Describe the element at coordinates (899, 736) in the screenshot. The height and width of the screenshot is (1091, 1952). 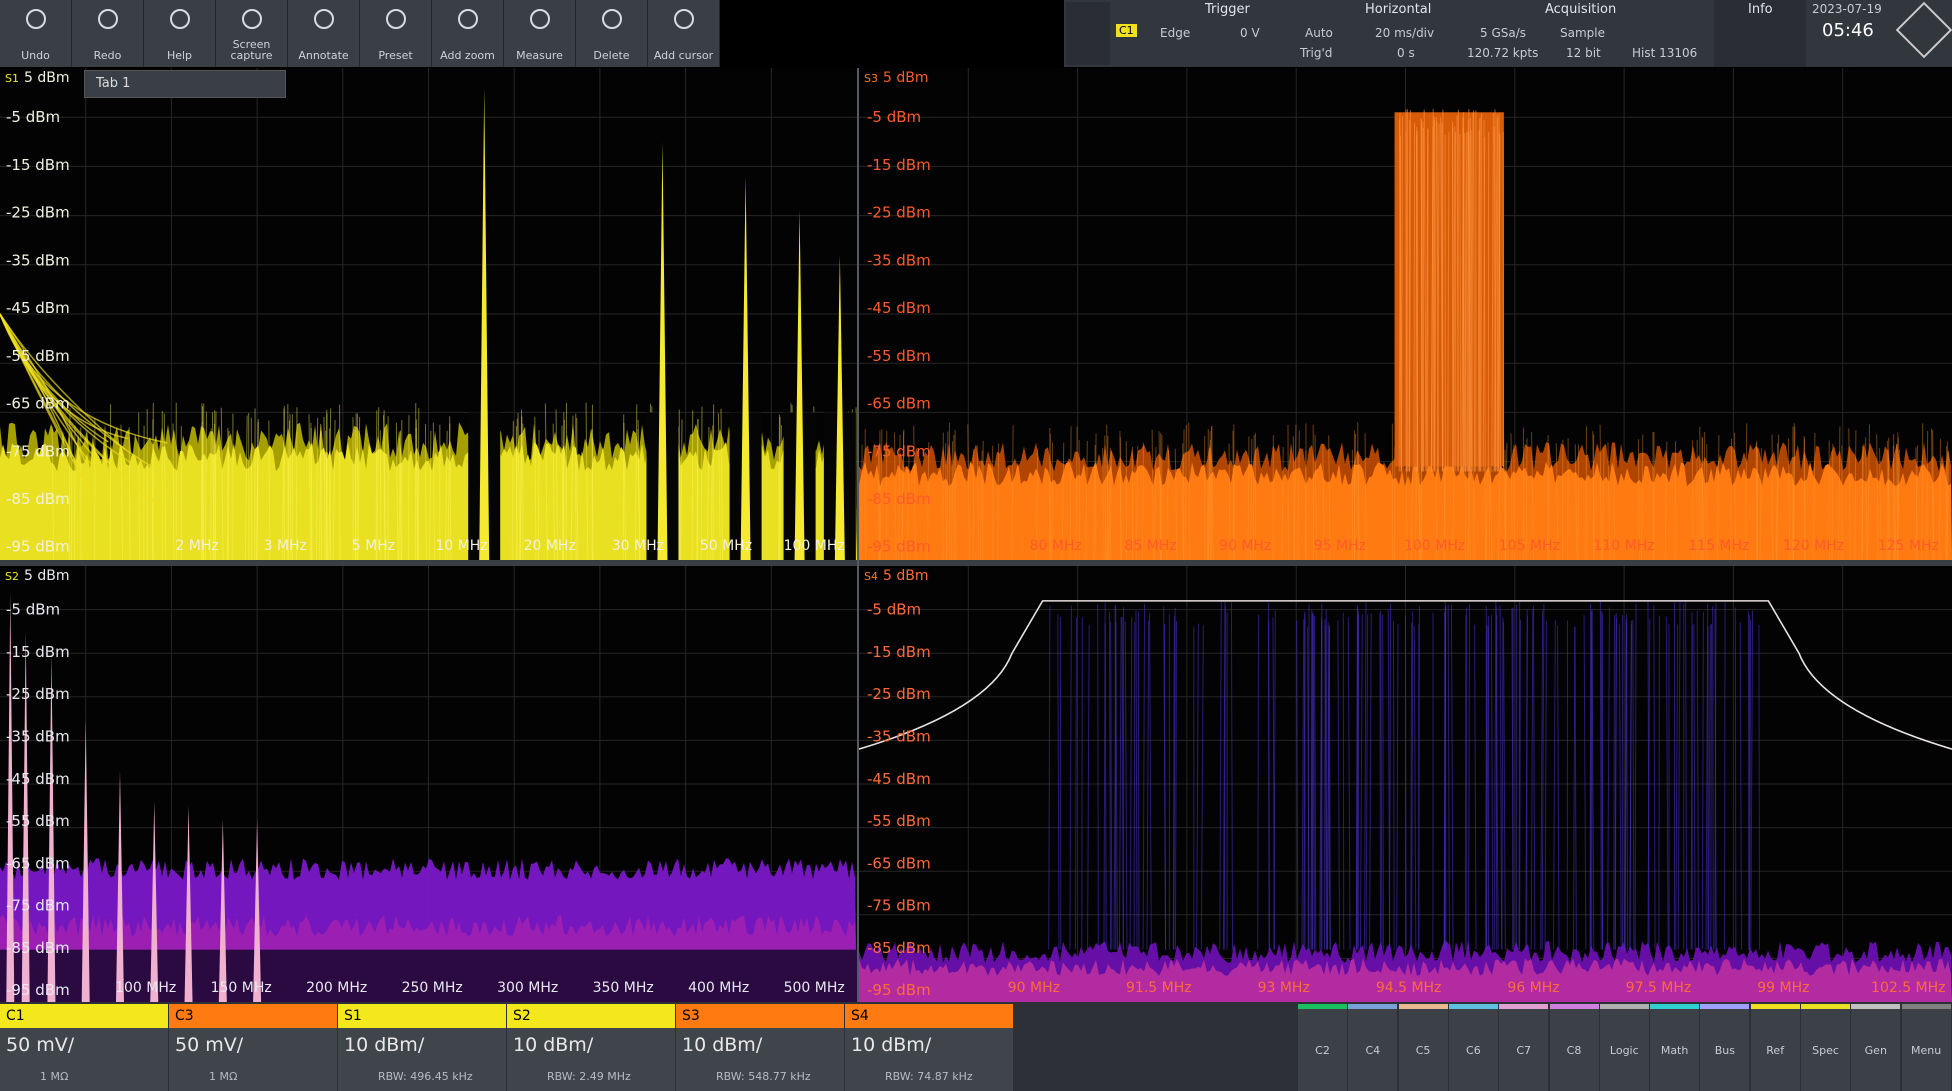
I see `y-axis-label: -35 dBm` at that location.